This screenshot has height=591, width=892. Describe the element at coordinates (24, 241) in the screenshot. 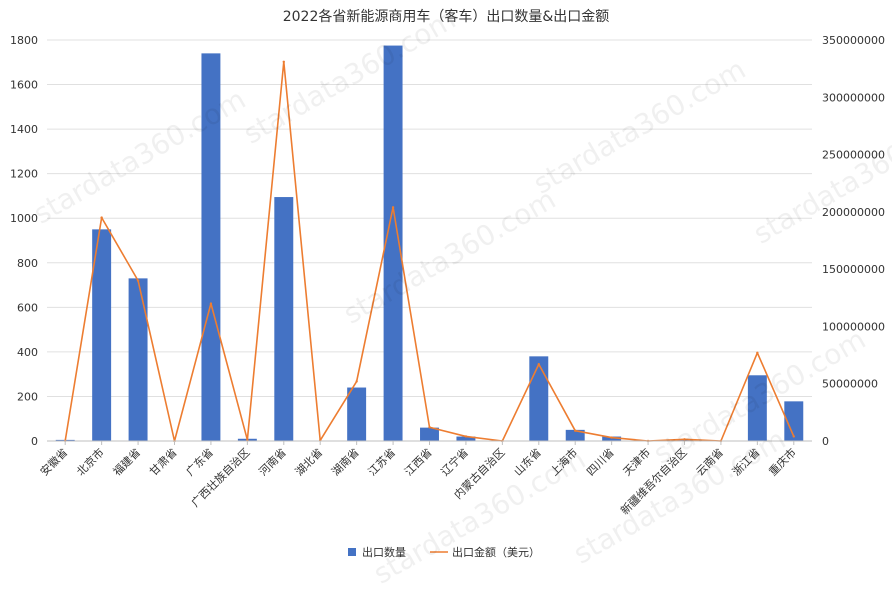

I see `left-axis: 0 200 400 600 800 1000 1200 1400 1600 1800` at that location.